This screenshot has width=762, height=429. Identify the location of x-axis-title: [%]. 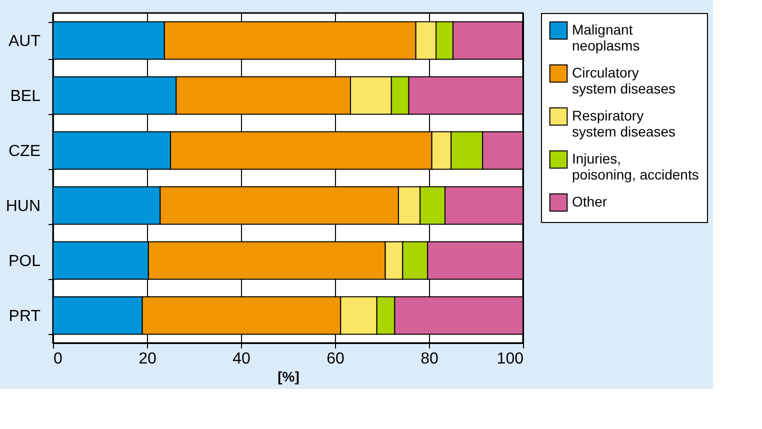
(289, 376).